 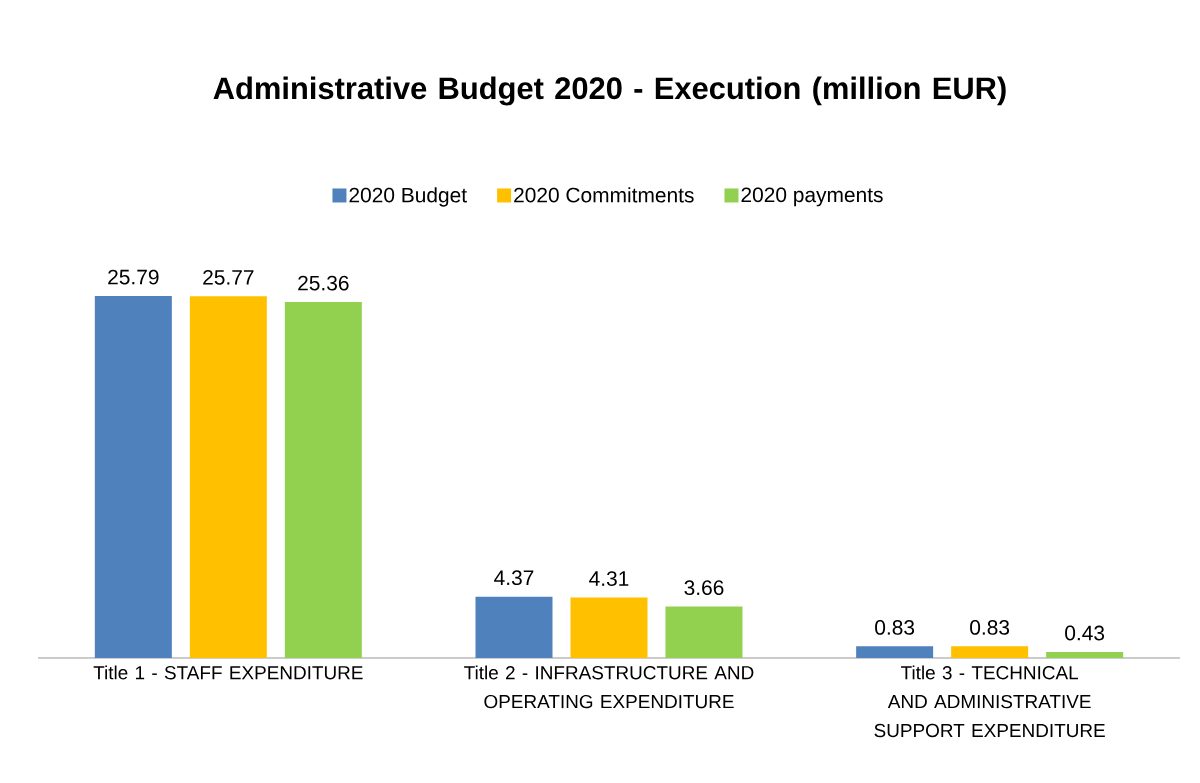 I want to click on data-label: 4.31, so click(x=609, y=578).